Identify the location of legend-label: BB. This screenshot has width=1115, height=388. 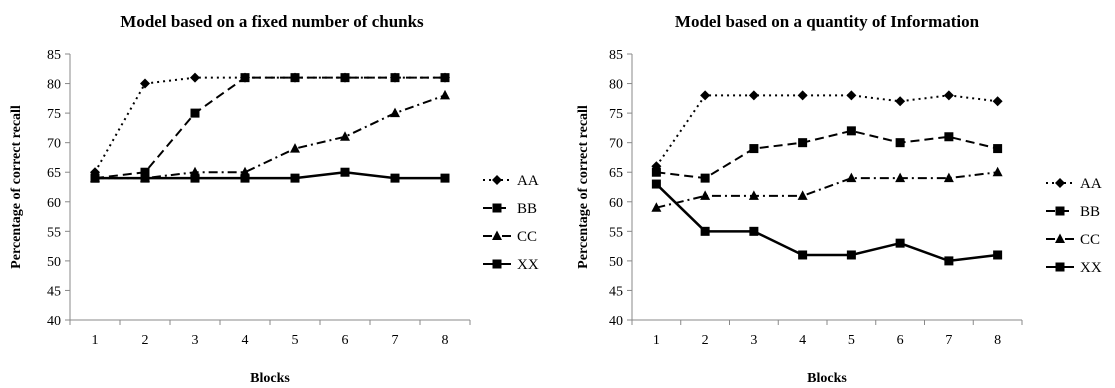
(1090, 212).